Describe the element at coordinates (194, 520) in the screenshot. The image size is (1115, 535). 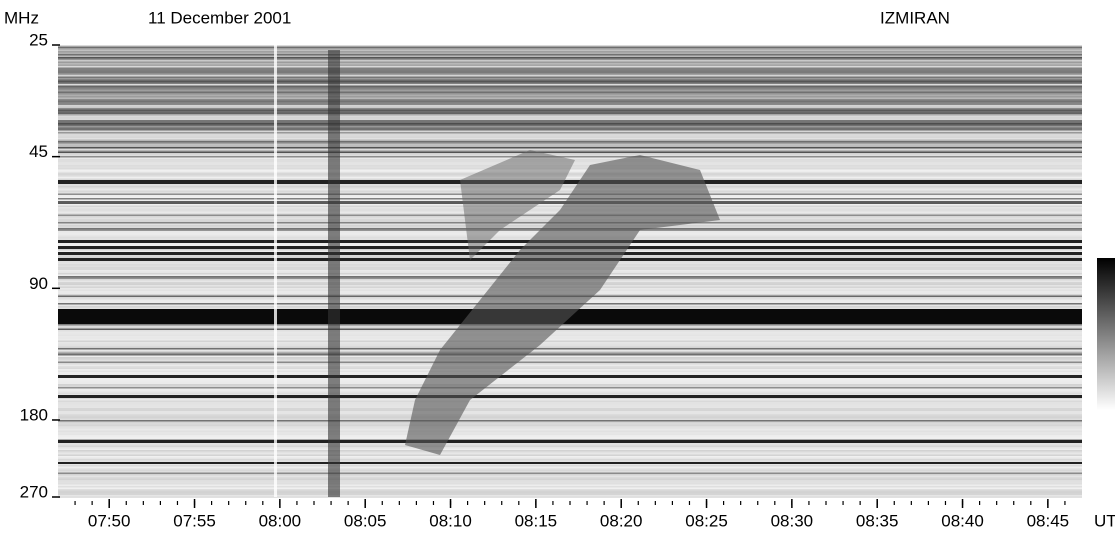
I see `x-tick-label: 07:55` at that location.